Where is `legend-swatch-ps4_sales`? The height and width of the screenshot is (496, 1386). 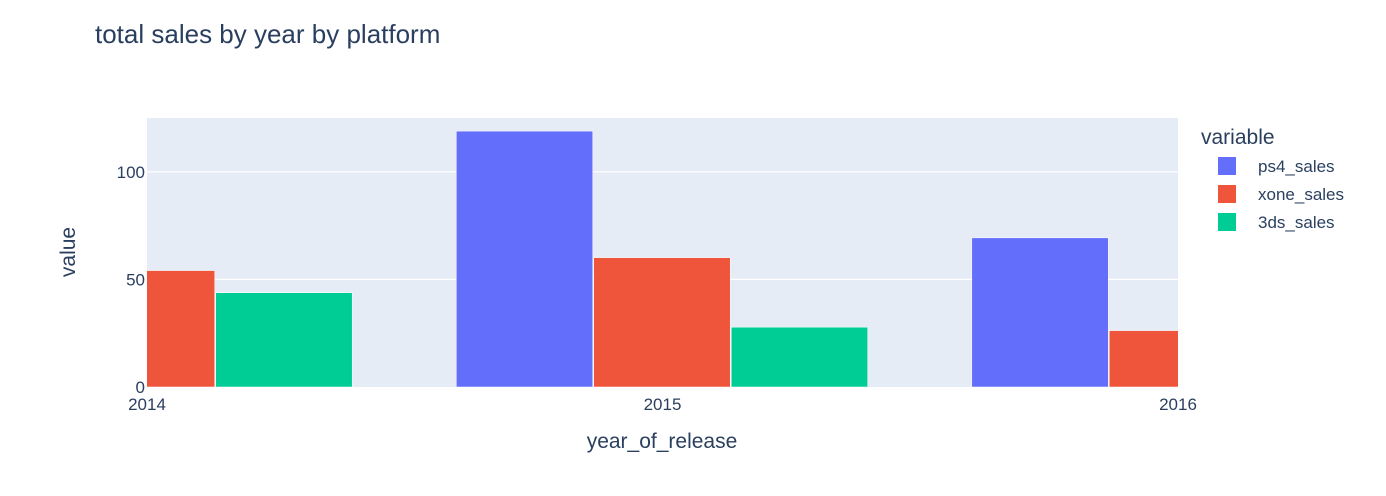 legend-swatch-ps4_sales is located at coordinates (1227, 166).